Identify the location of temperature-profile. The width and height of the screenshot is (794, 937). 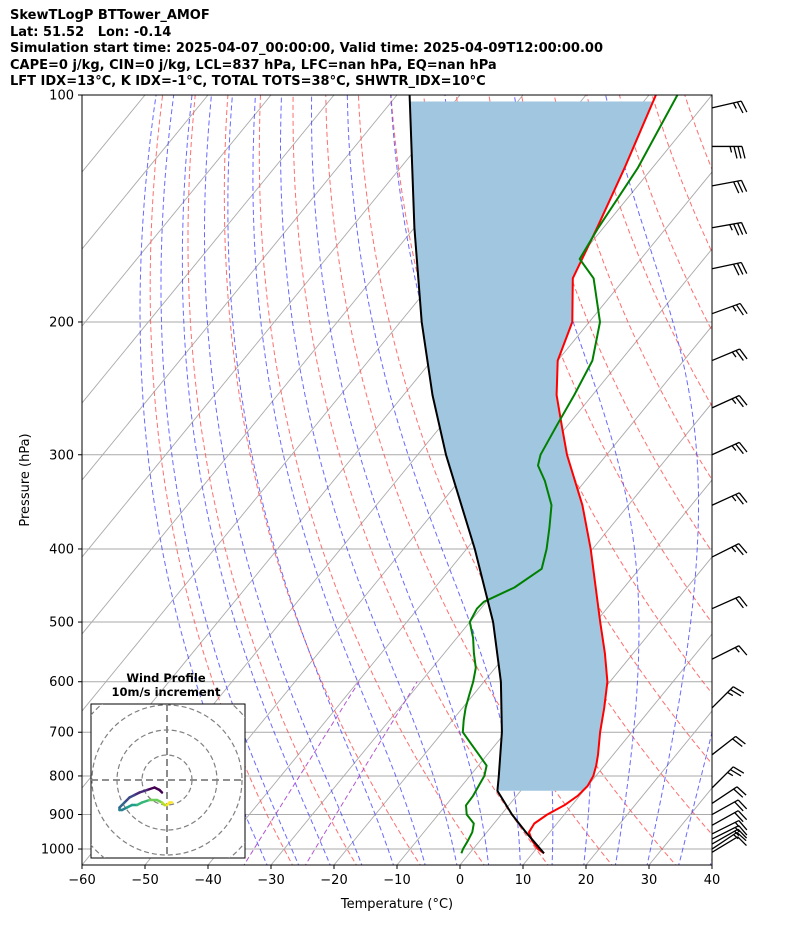
(592, 475).